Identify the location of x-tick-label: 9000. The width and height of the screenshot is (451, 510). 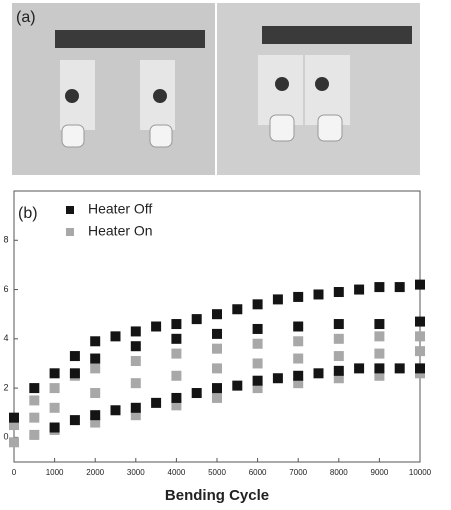
(380, 472).